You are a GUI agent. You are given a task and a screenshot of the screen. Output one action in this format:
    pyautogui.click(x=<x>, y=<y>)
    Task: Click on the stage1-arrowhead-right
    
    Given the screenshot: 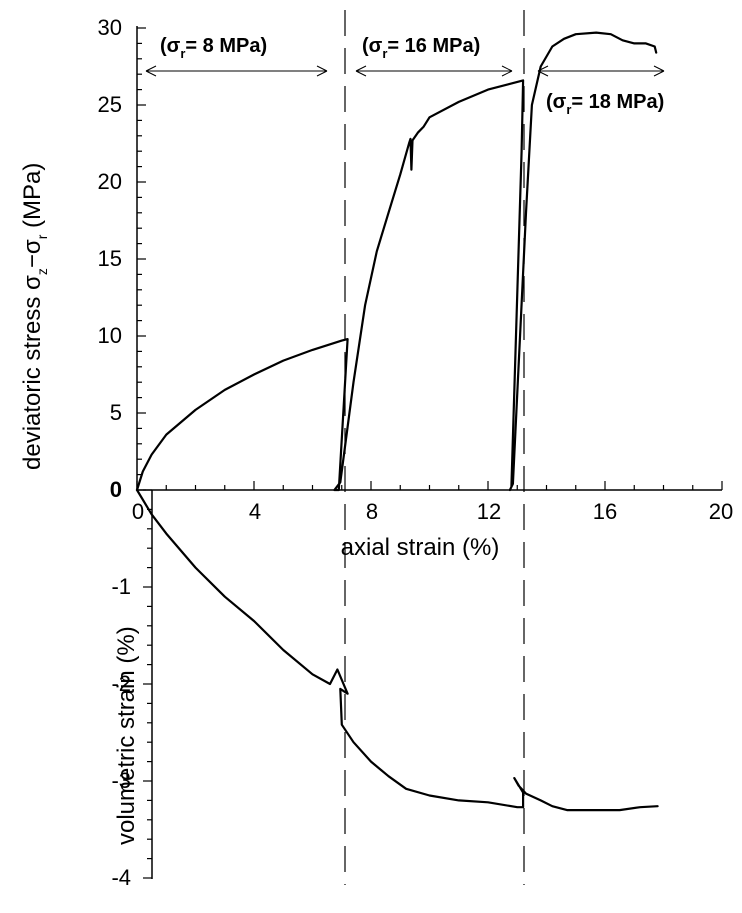 What is the action you would take?
    pyautogui.click(x=322, y=71)
    